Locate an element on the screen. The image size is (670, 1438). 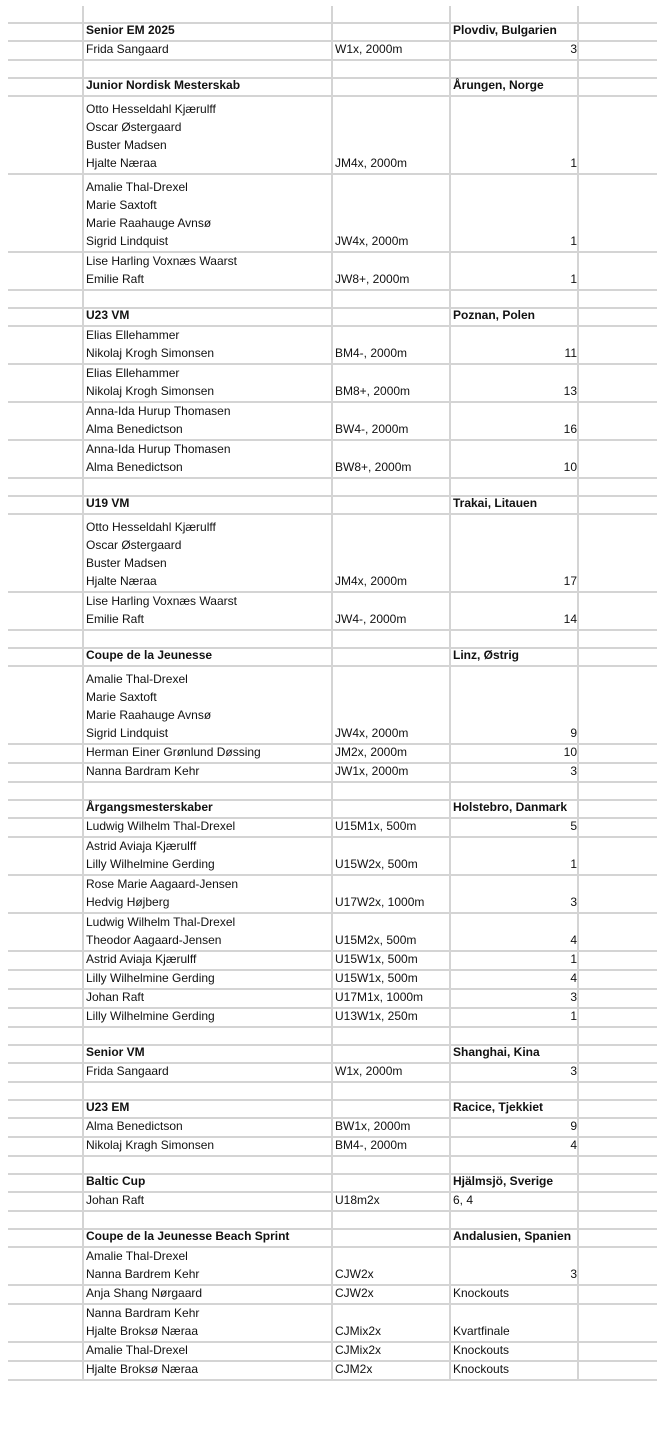
table-row: Nikolaj Kragh Simonsen BM4-, 2000m 4 is located at coordinates (332, 1147).